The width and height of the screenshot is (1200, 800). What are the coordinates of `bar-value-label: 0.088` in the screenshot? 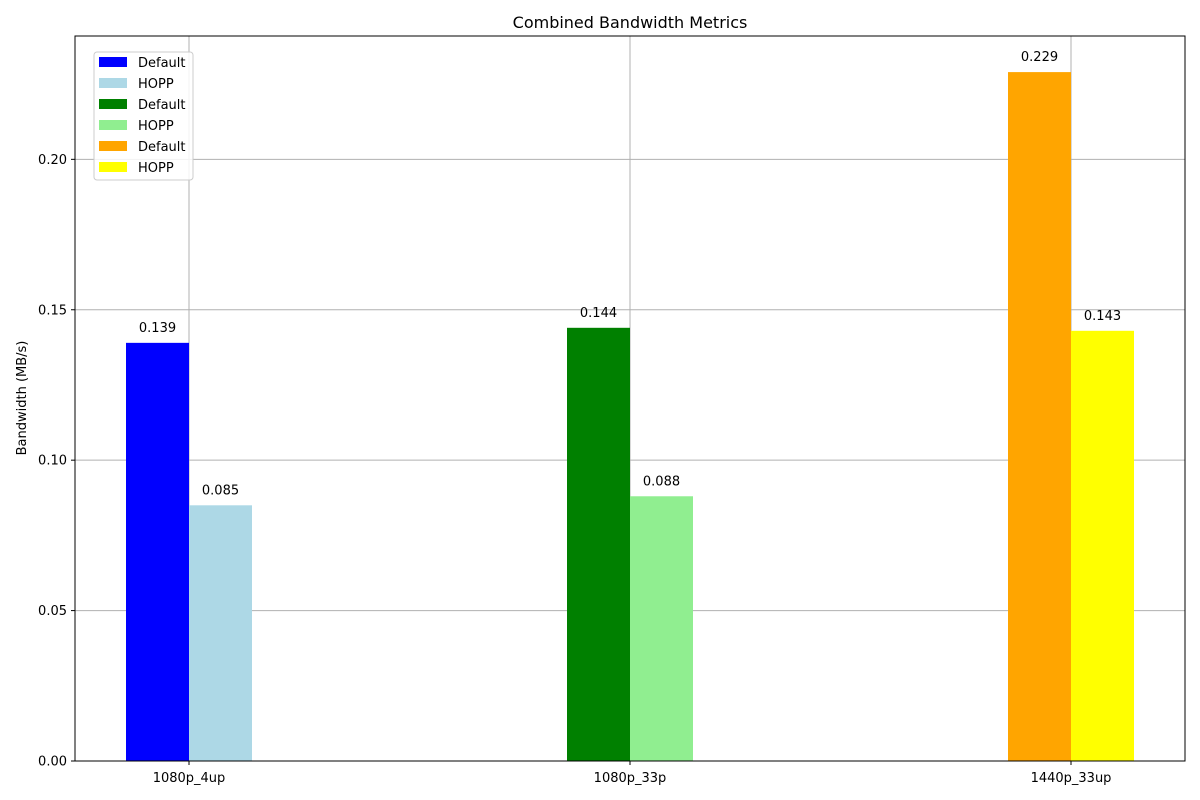 It's located at (661, 481).